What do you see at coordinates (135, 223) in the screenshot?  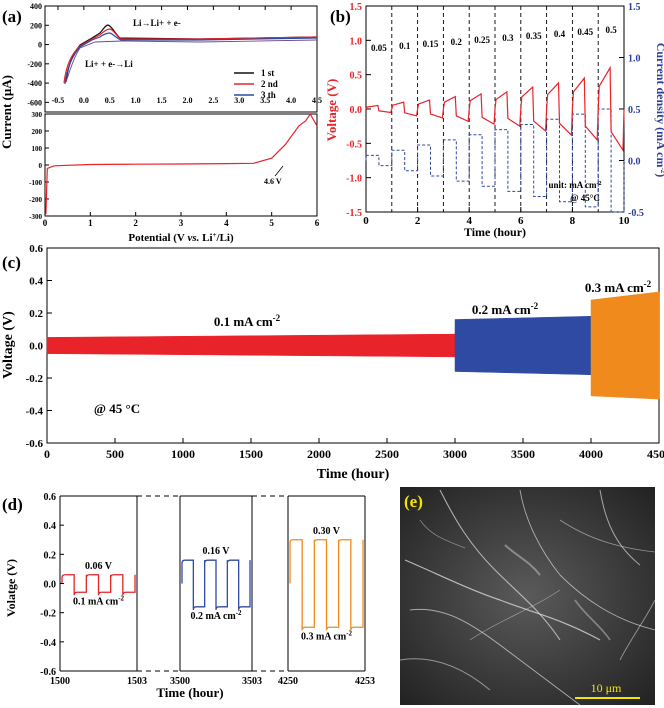 I see `x-tick-label: 2` at bounding box center [135, 223].